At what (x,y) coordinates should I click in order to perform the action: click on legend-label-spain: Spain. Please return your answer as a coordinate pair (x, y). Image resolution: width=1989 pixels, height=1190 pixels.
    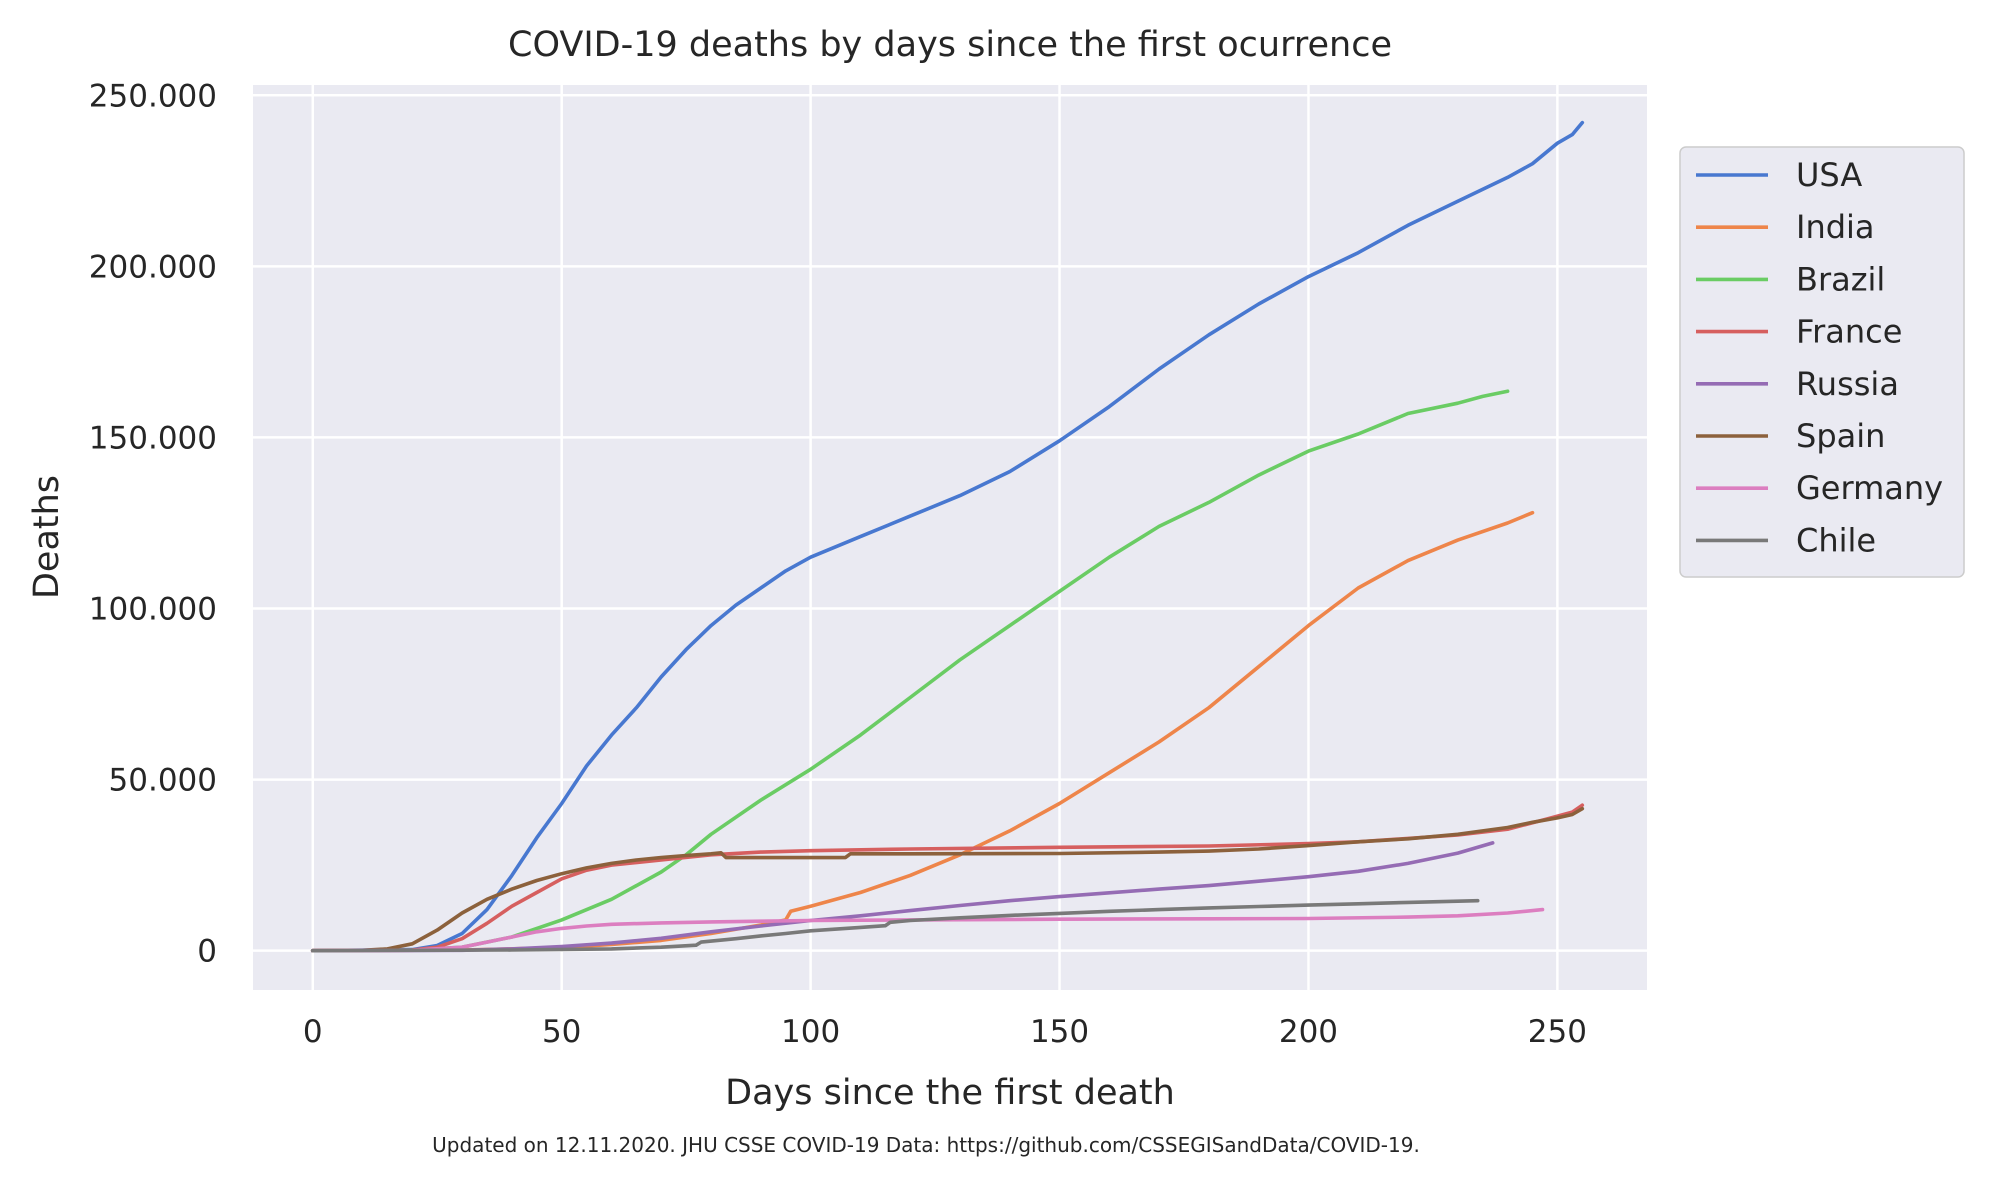
    Looking at the image, I should click on (1840, 436).